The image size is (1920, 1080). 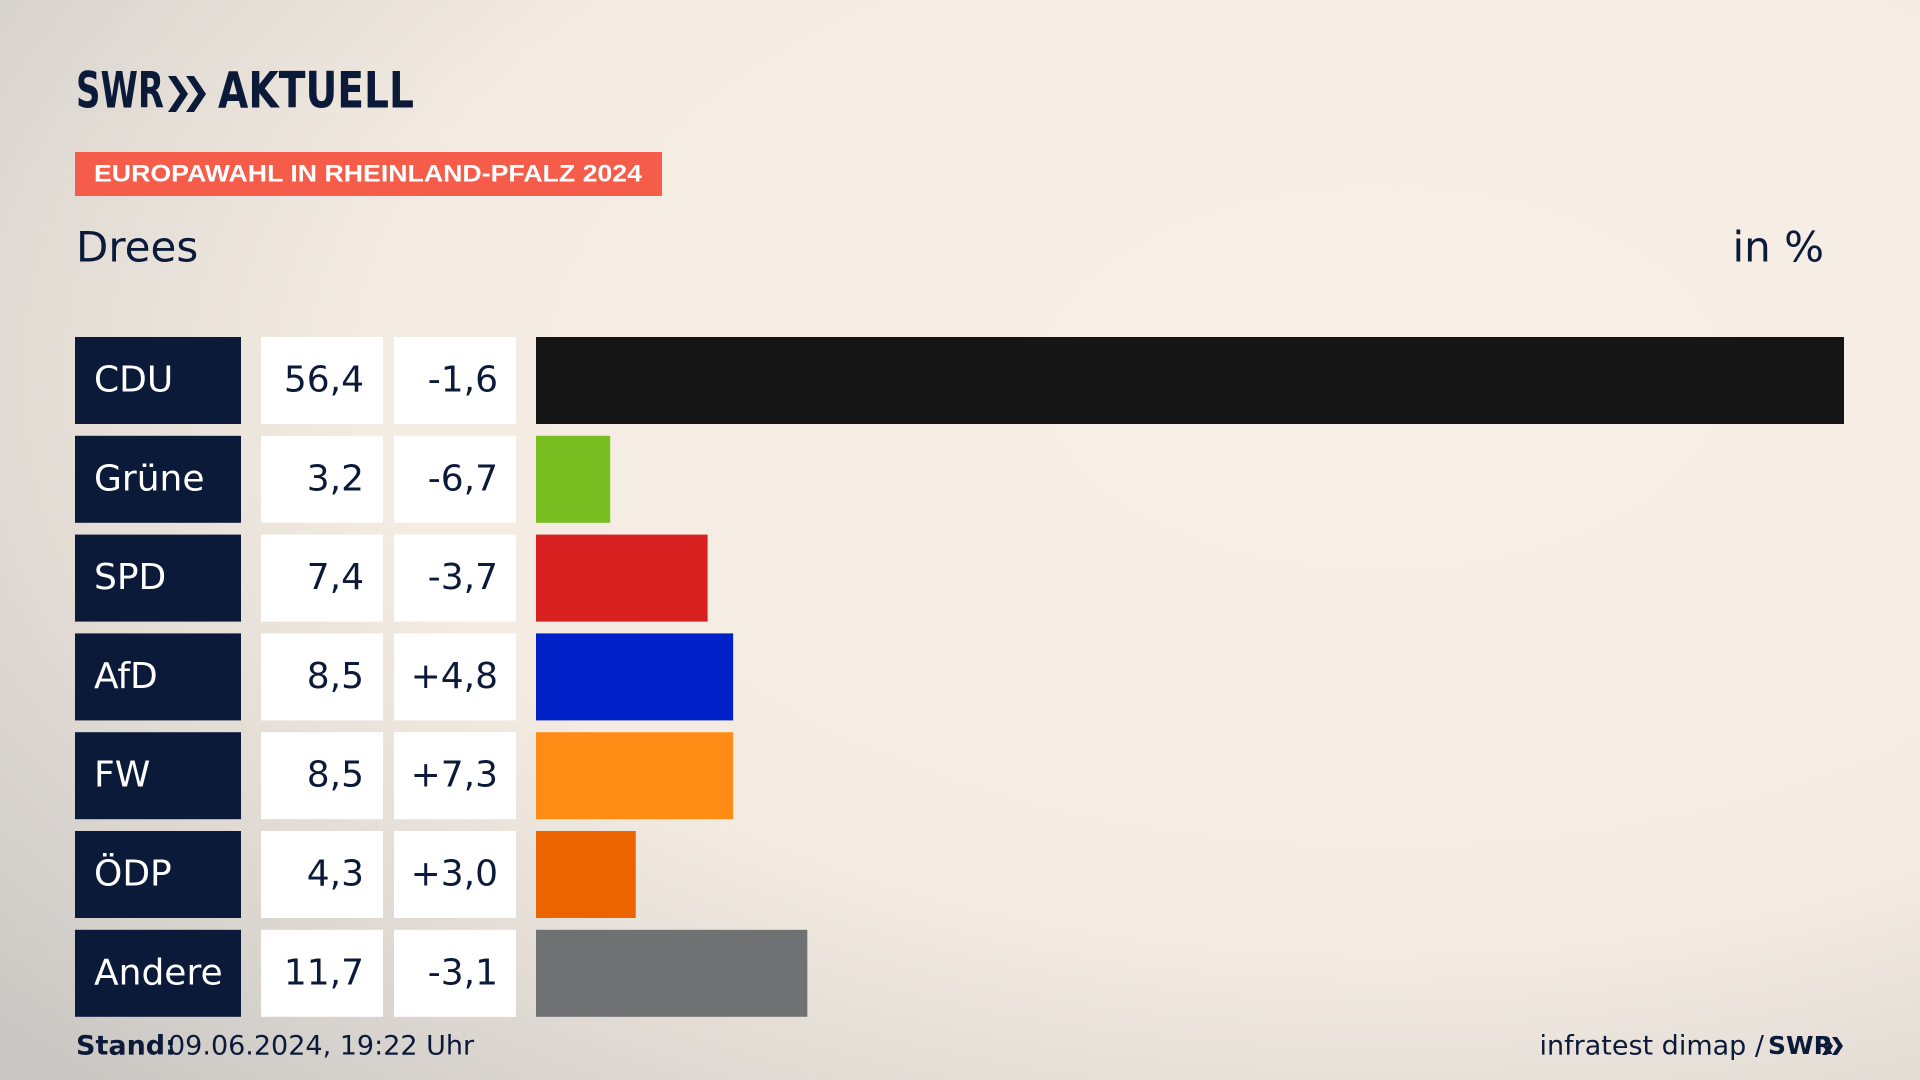 What do you see at coordinates (1800, 1045) in the screenshot?
I see `source-brand: SWR` at bounding box center [1800, 1045].